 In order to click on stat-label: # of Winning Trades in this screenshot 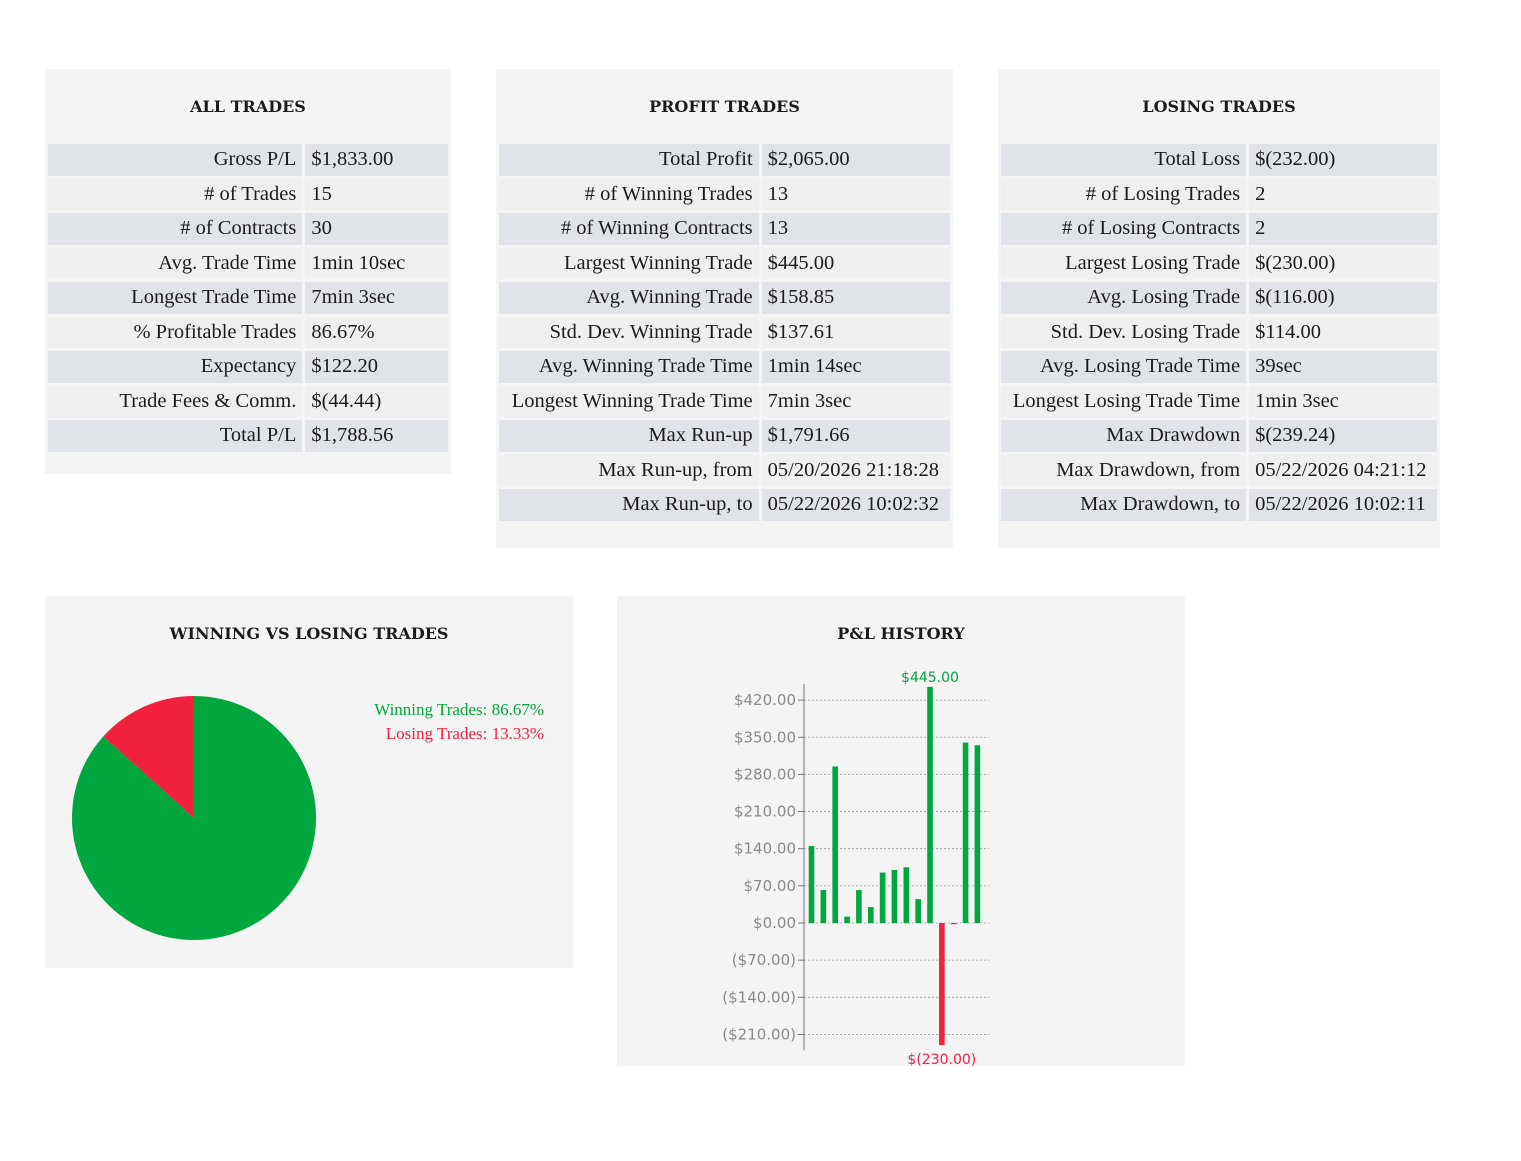, I will do `click(629, 194)`.